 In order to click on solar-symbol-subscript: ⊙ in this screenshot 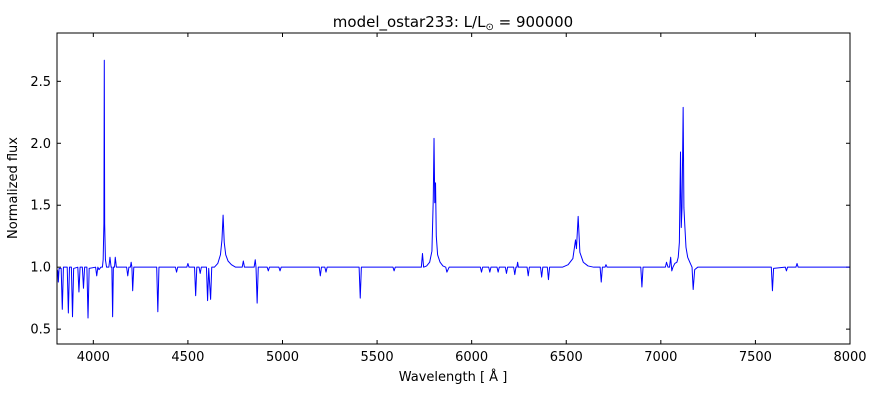, I will do `click(489, 27)`.